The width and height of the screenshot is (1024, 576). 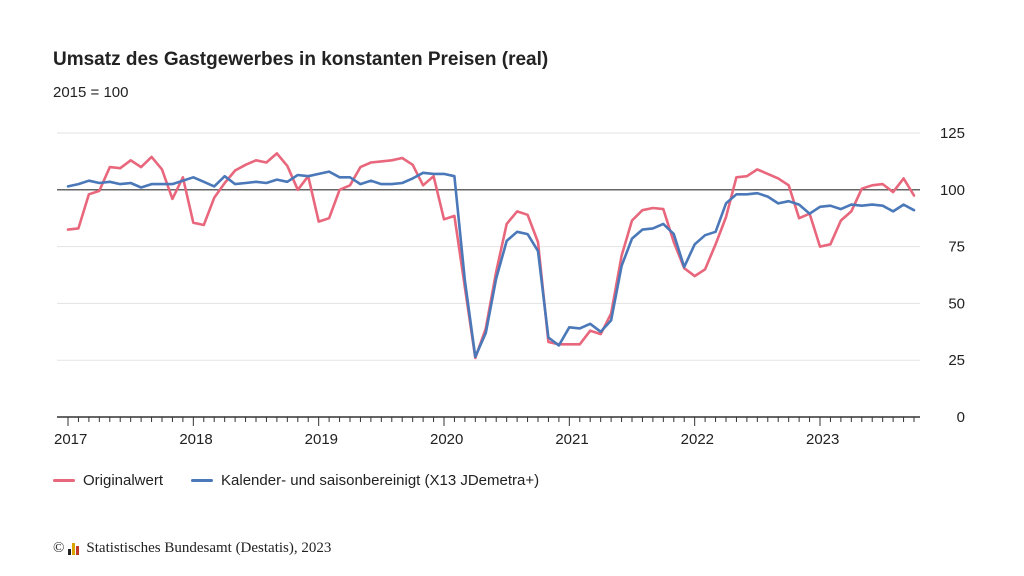 I want to click on destatis-logo-icon, so click(x=74, y=548).